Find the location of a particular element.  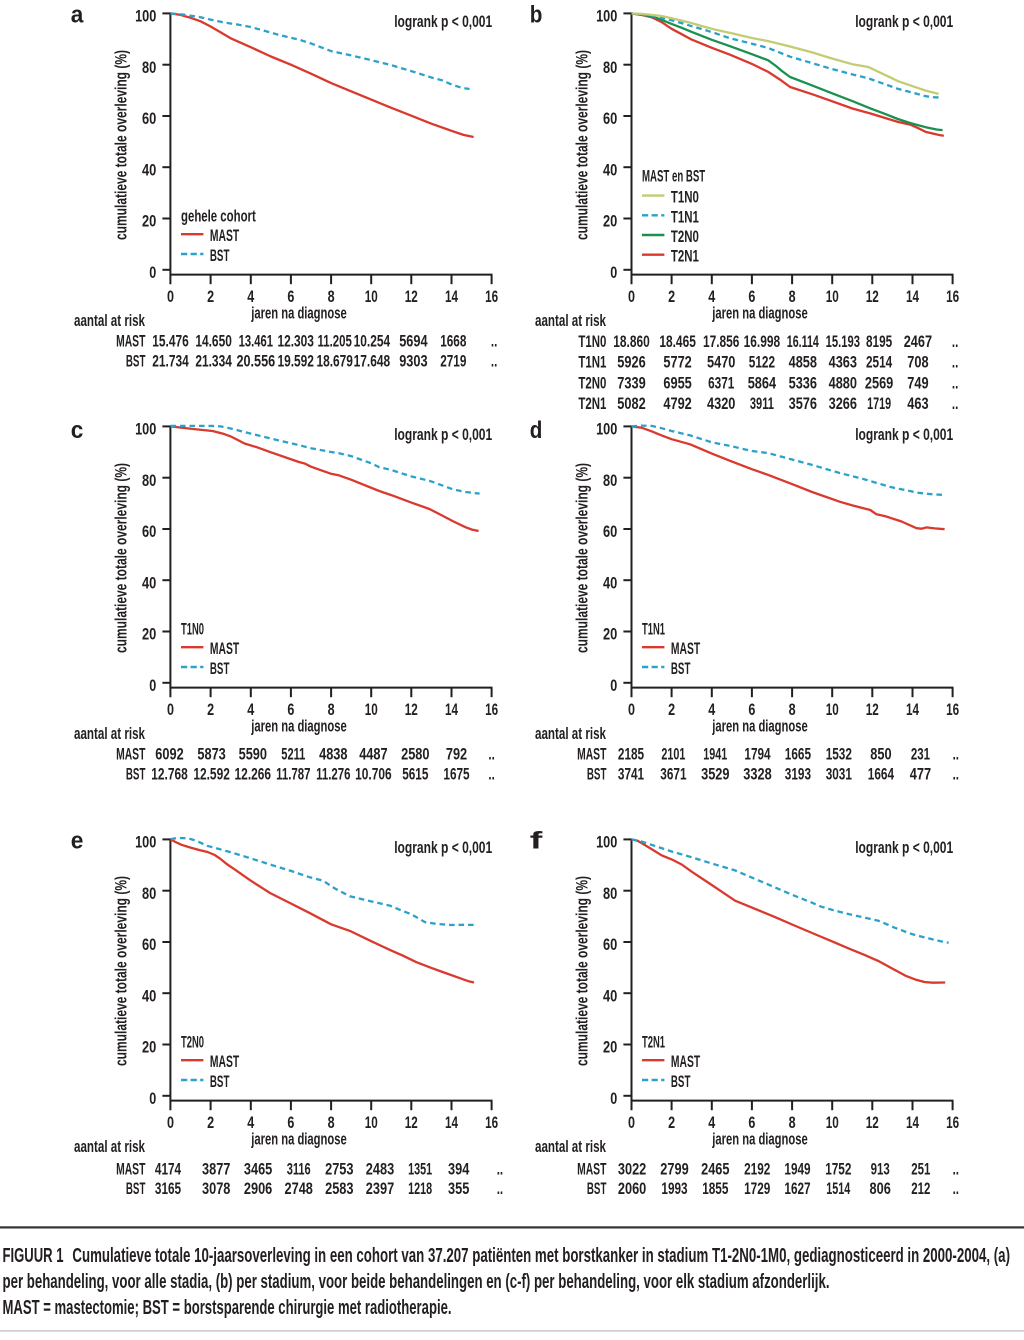

svg-text: 477 is located at coordinates (920, 773).